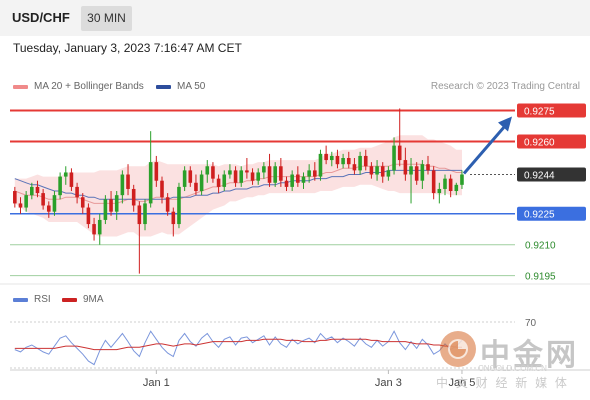 The height and width of the screenshot is (400, 590). What do you see at coordinates (127, 48) in the screenshot?
I see `chart-timestamp: Tuesday, January 3, 2023 7:16:47 AM CET` at bounding box center [127, 48].